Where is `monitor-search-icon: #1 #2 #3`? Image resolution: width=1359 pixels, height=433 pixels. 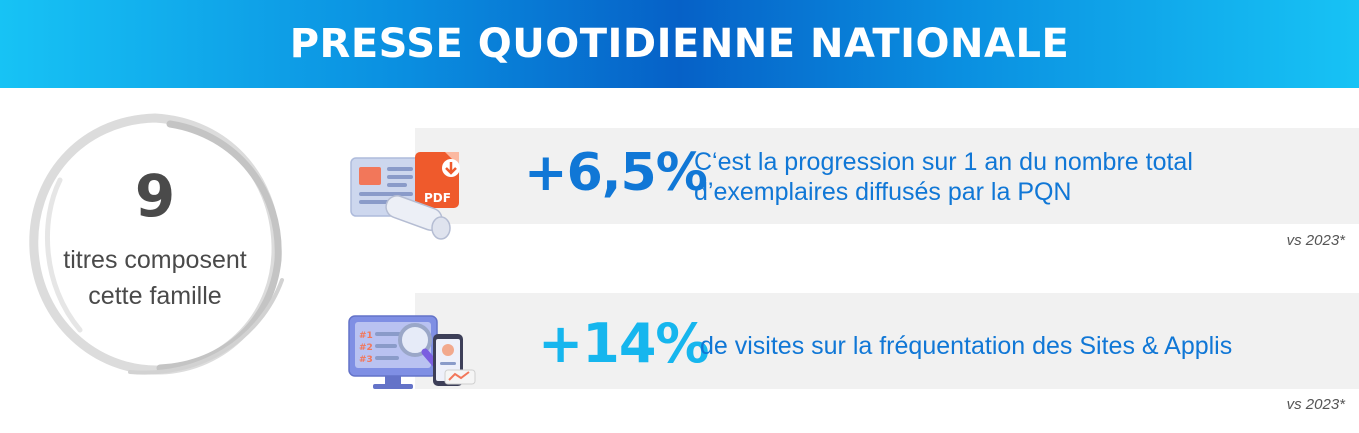
monitor-search-icon: #1 #2 #3 is located at coordinates (412, 352).